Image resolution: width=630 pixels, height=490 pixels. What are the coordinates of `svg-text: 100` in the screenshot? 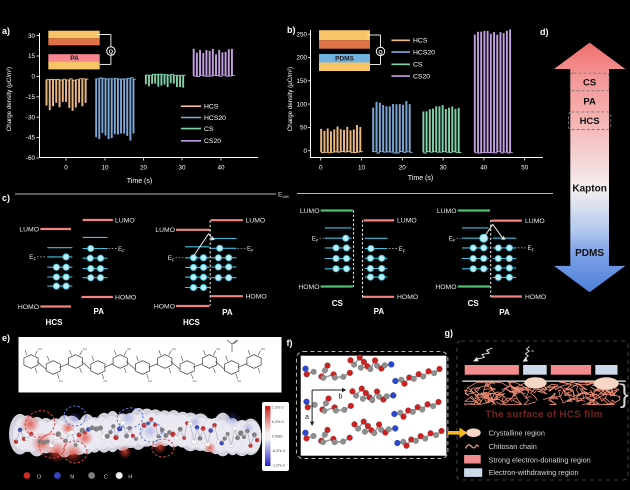 It's located at (301, 104).